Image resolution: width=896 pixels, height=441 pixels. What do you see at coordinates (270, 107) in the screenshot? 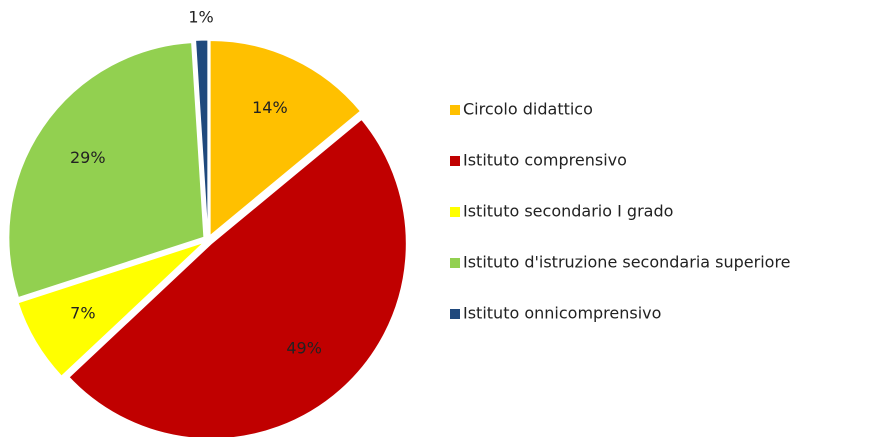
I see `data-label: 14%` at bounding box center [270, 107].